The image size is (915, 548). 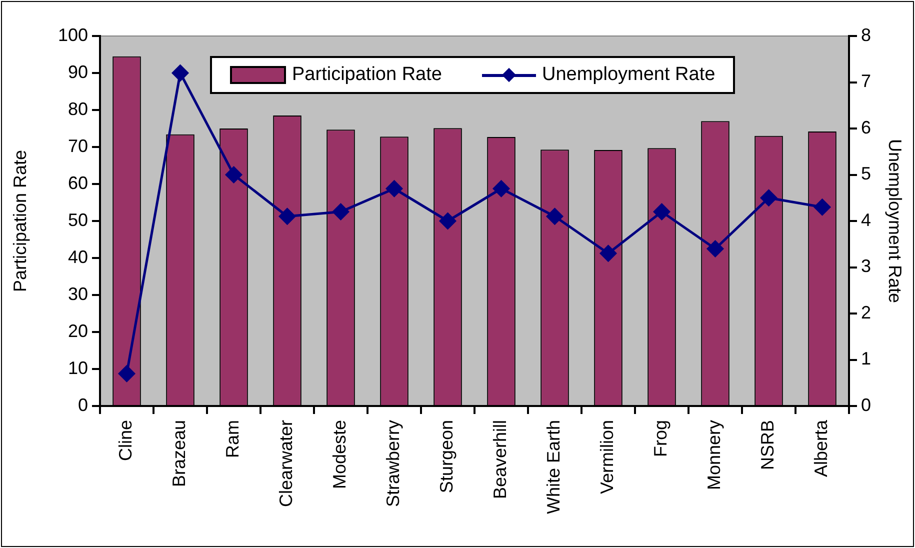 What do you see at coordinates (20, 221) in the screenshot?
I see `y-axis-title: Participation Rate` at bounding box center [20, 221].